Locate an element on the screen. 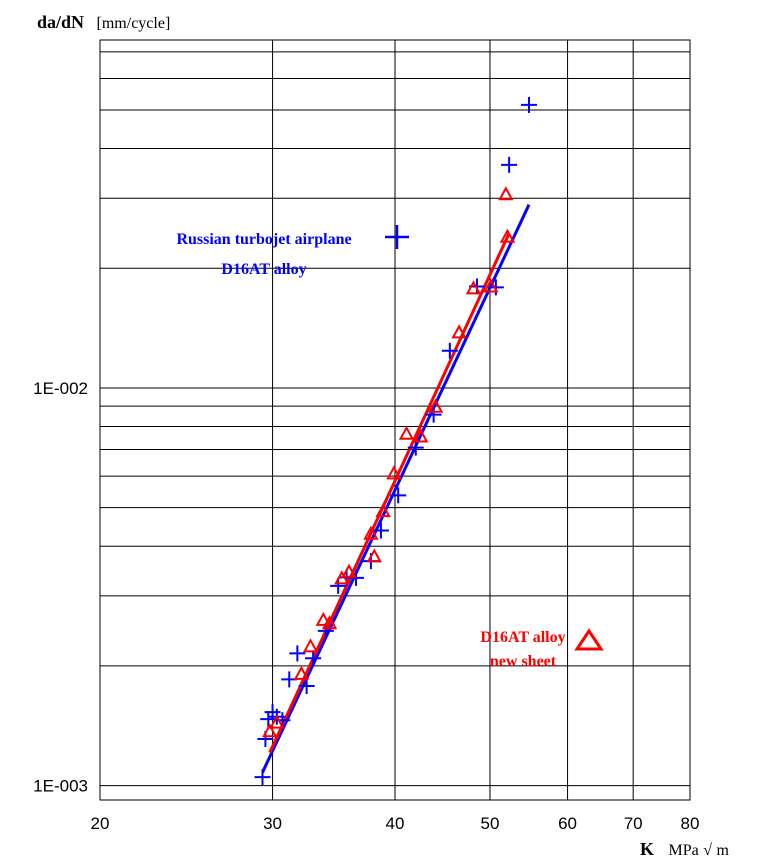 This screenshot has height=867, width=768. x-tick-label: 20 is located at coordinates (100, 823).